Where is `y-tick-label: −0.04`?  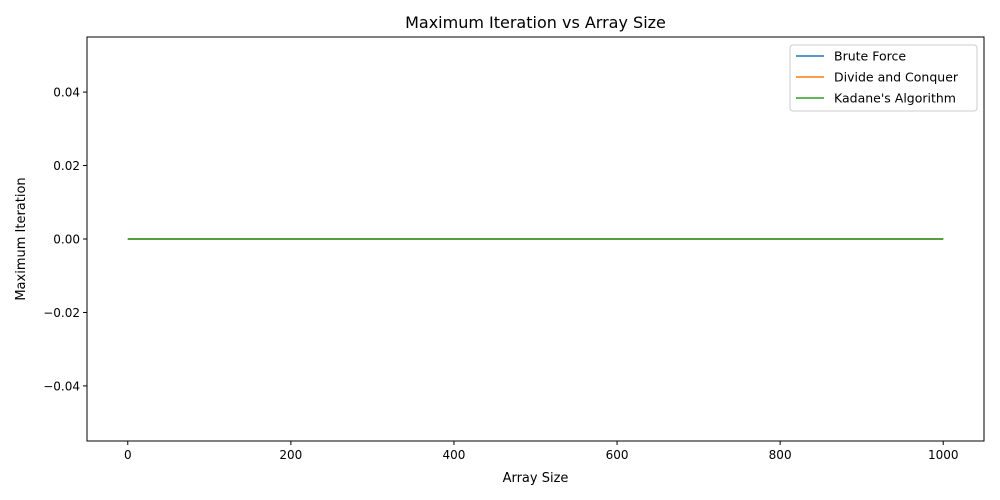
y-tick-label: −0.04 is located at coordinates (61, 386).